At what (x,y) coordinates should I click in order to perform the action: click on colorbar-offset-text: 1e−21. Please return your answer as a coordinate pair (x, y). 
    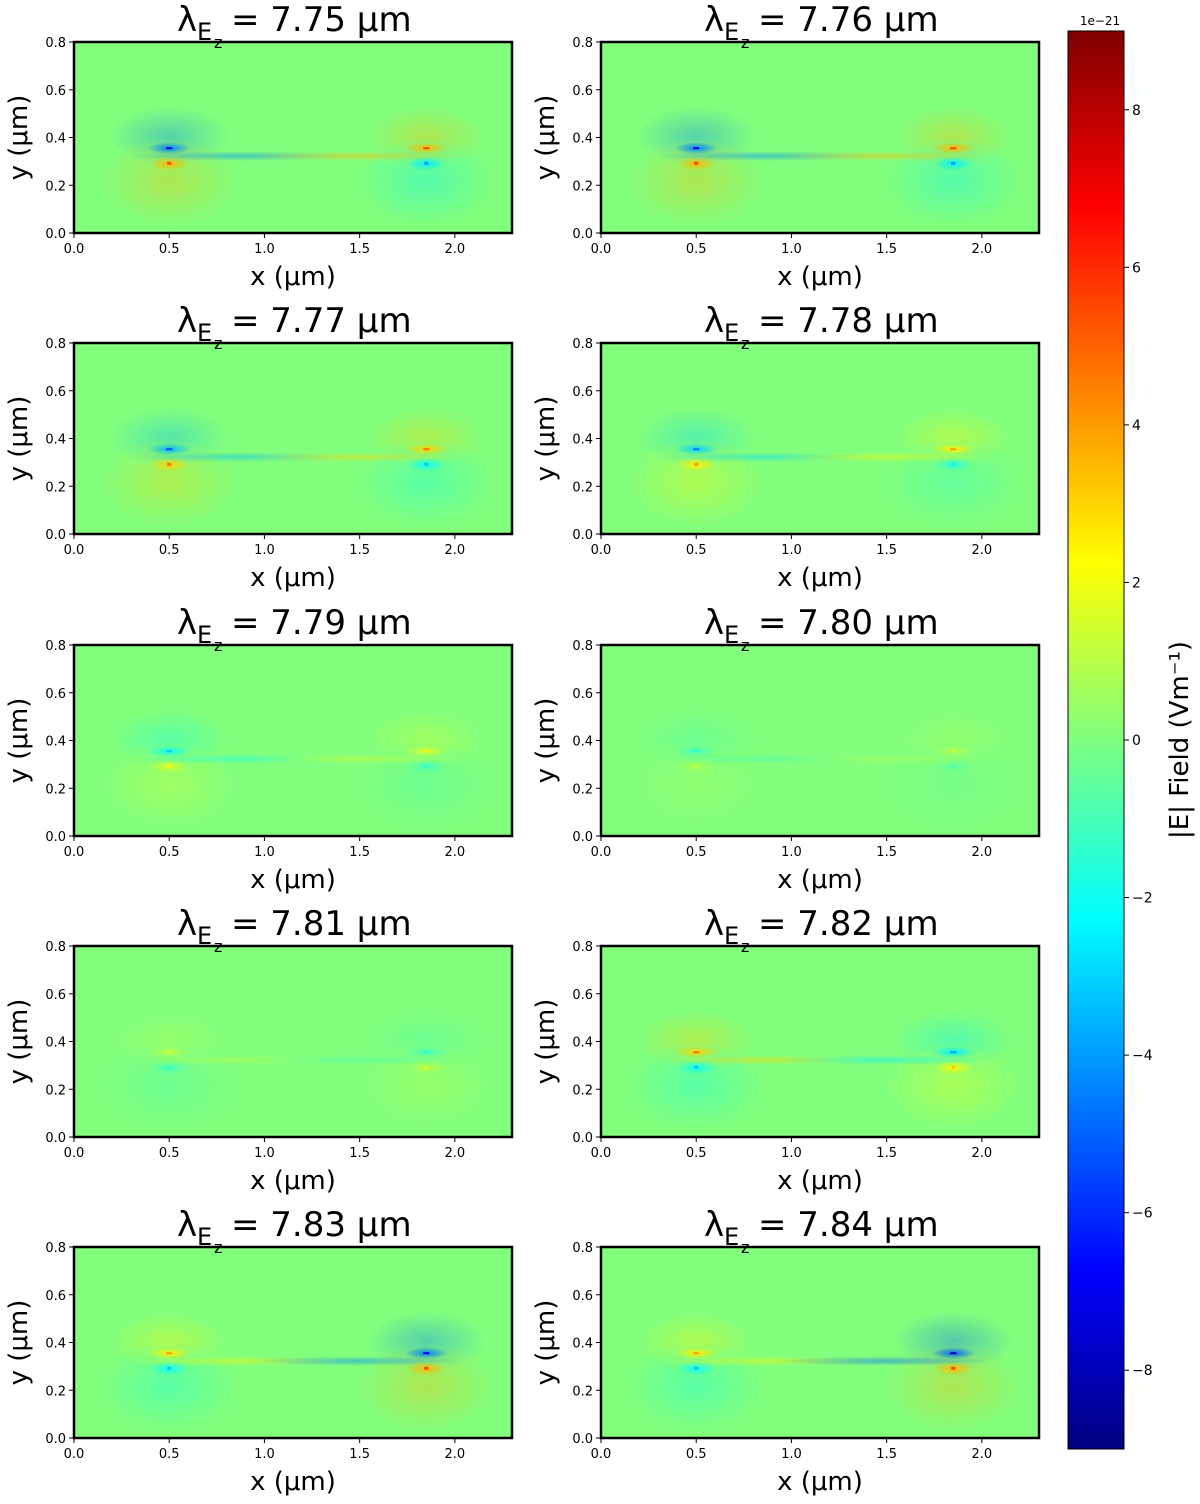
    Looking at the image, I should click on (1100, 21).